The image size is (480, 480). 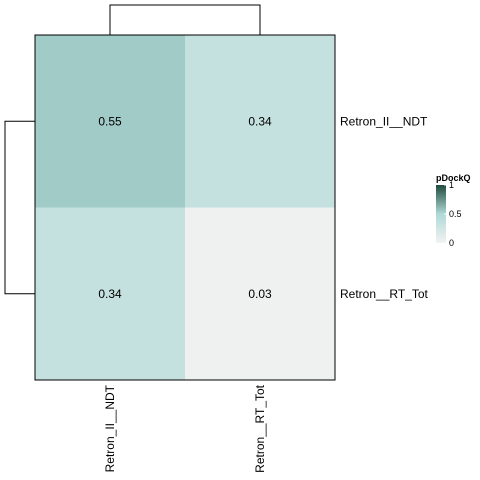 I want to click on column-label: Retron_II__NDT, so click(x=110, y=428).